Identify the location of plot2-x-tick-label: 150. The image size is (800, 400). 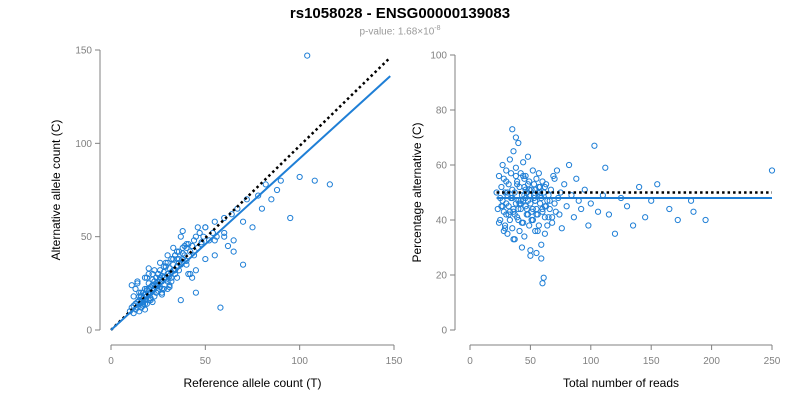
(651, 361).